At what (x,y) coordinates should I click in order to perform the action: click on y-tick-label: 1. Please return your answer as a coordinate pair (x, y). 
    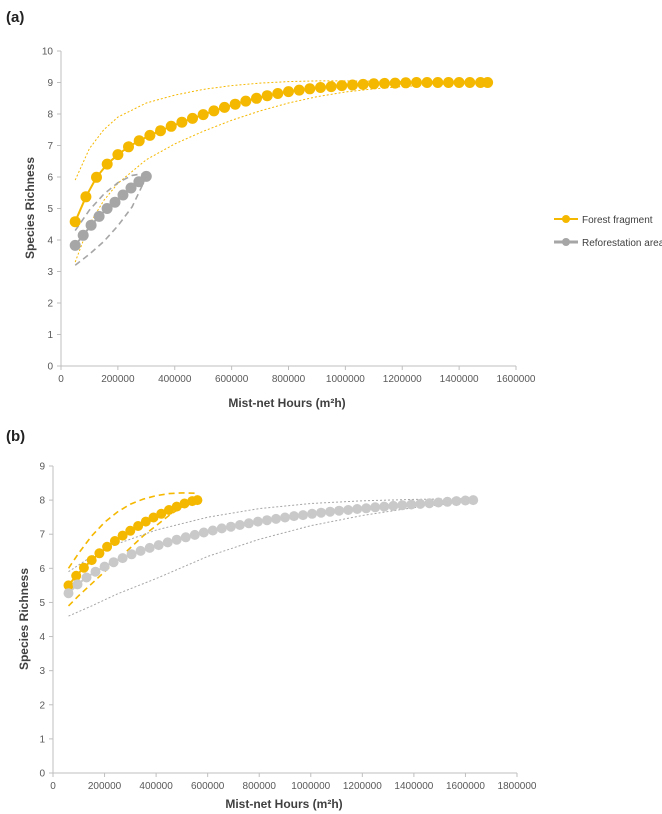
    Looking at the image, I should click on (42, 739).